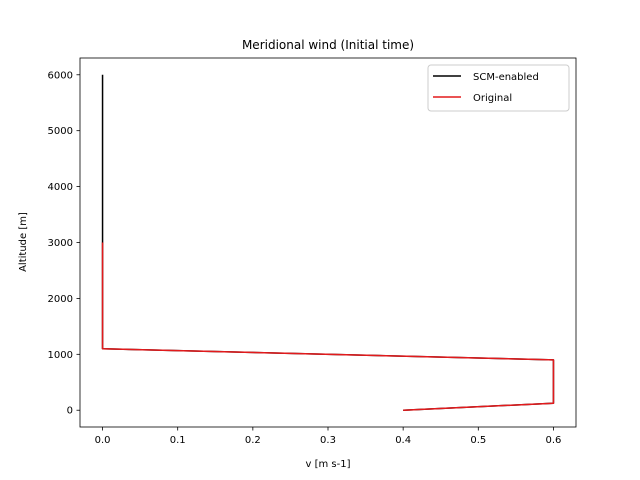 The width and height of the screenshot is (640, 480). I want to click on x-tick-label: 0.5, so click(478, 440).